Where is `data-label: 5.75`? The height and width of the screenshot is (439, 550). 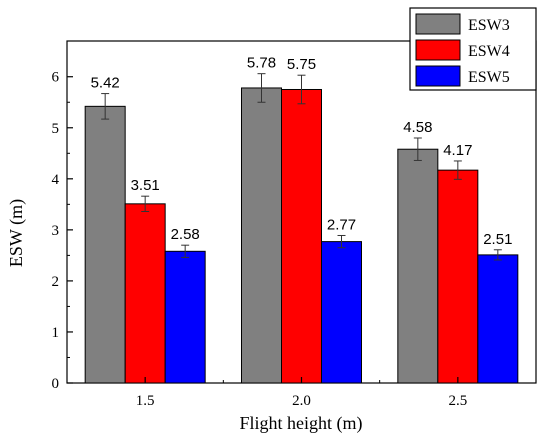 data-label: 5.75 is located at coordinates (301, 64).